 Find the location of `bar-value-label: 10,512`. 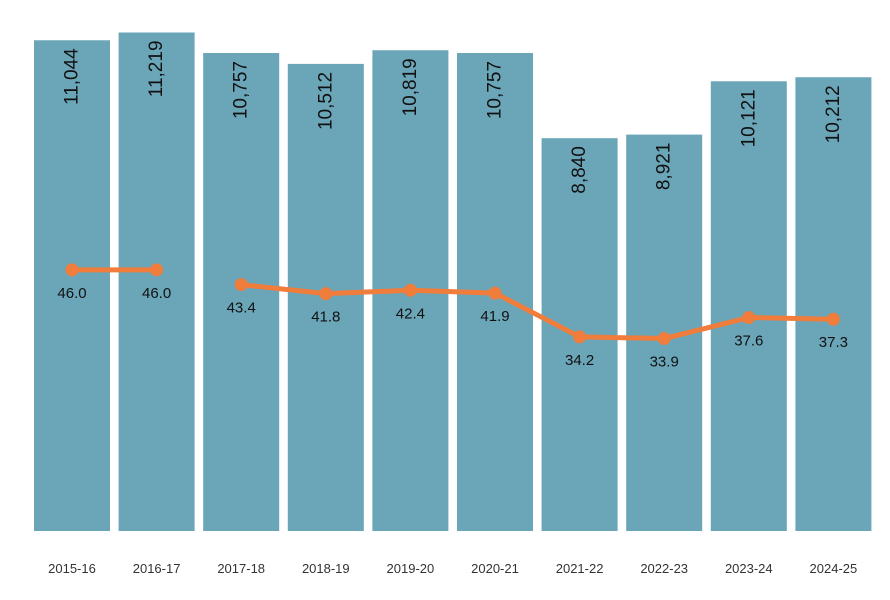

bar-value-label: 10,512 is located at coordinates (325, 101).